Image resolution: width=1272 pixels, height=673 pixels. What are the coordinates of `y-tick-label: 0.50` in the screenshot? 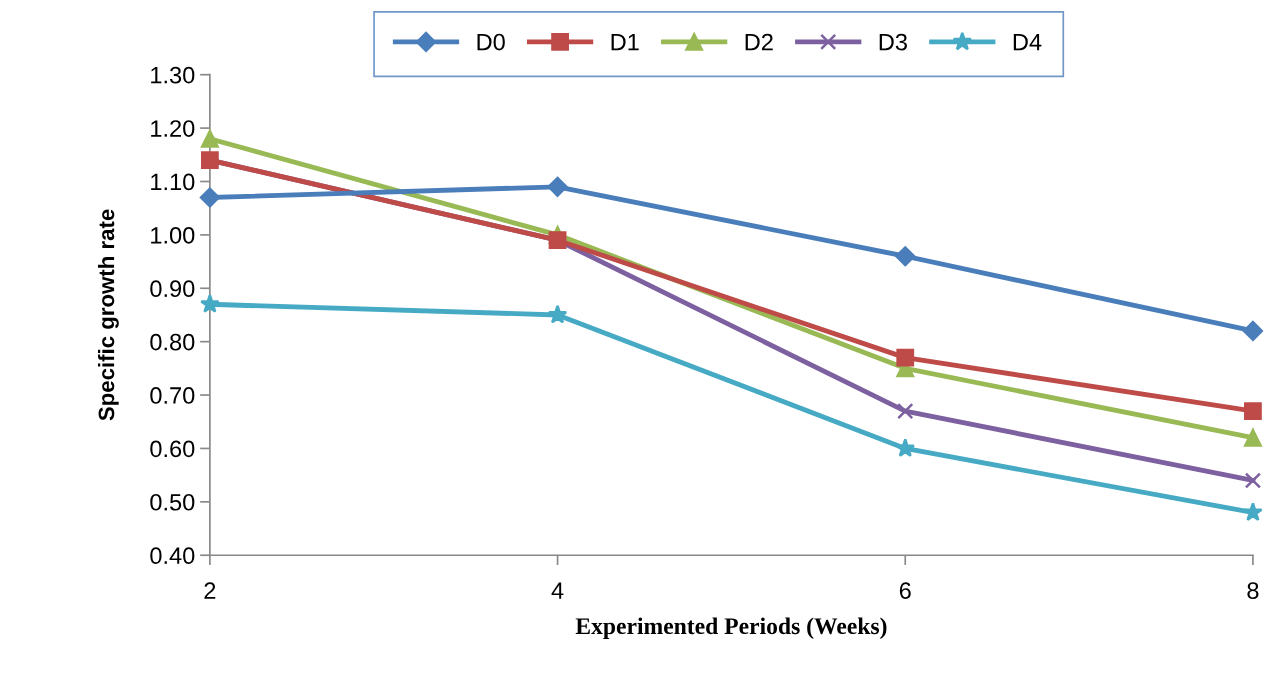 It's located at (172, 502).